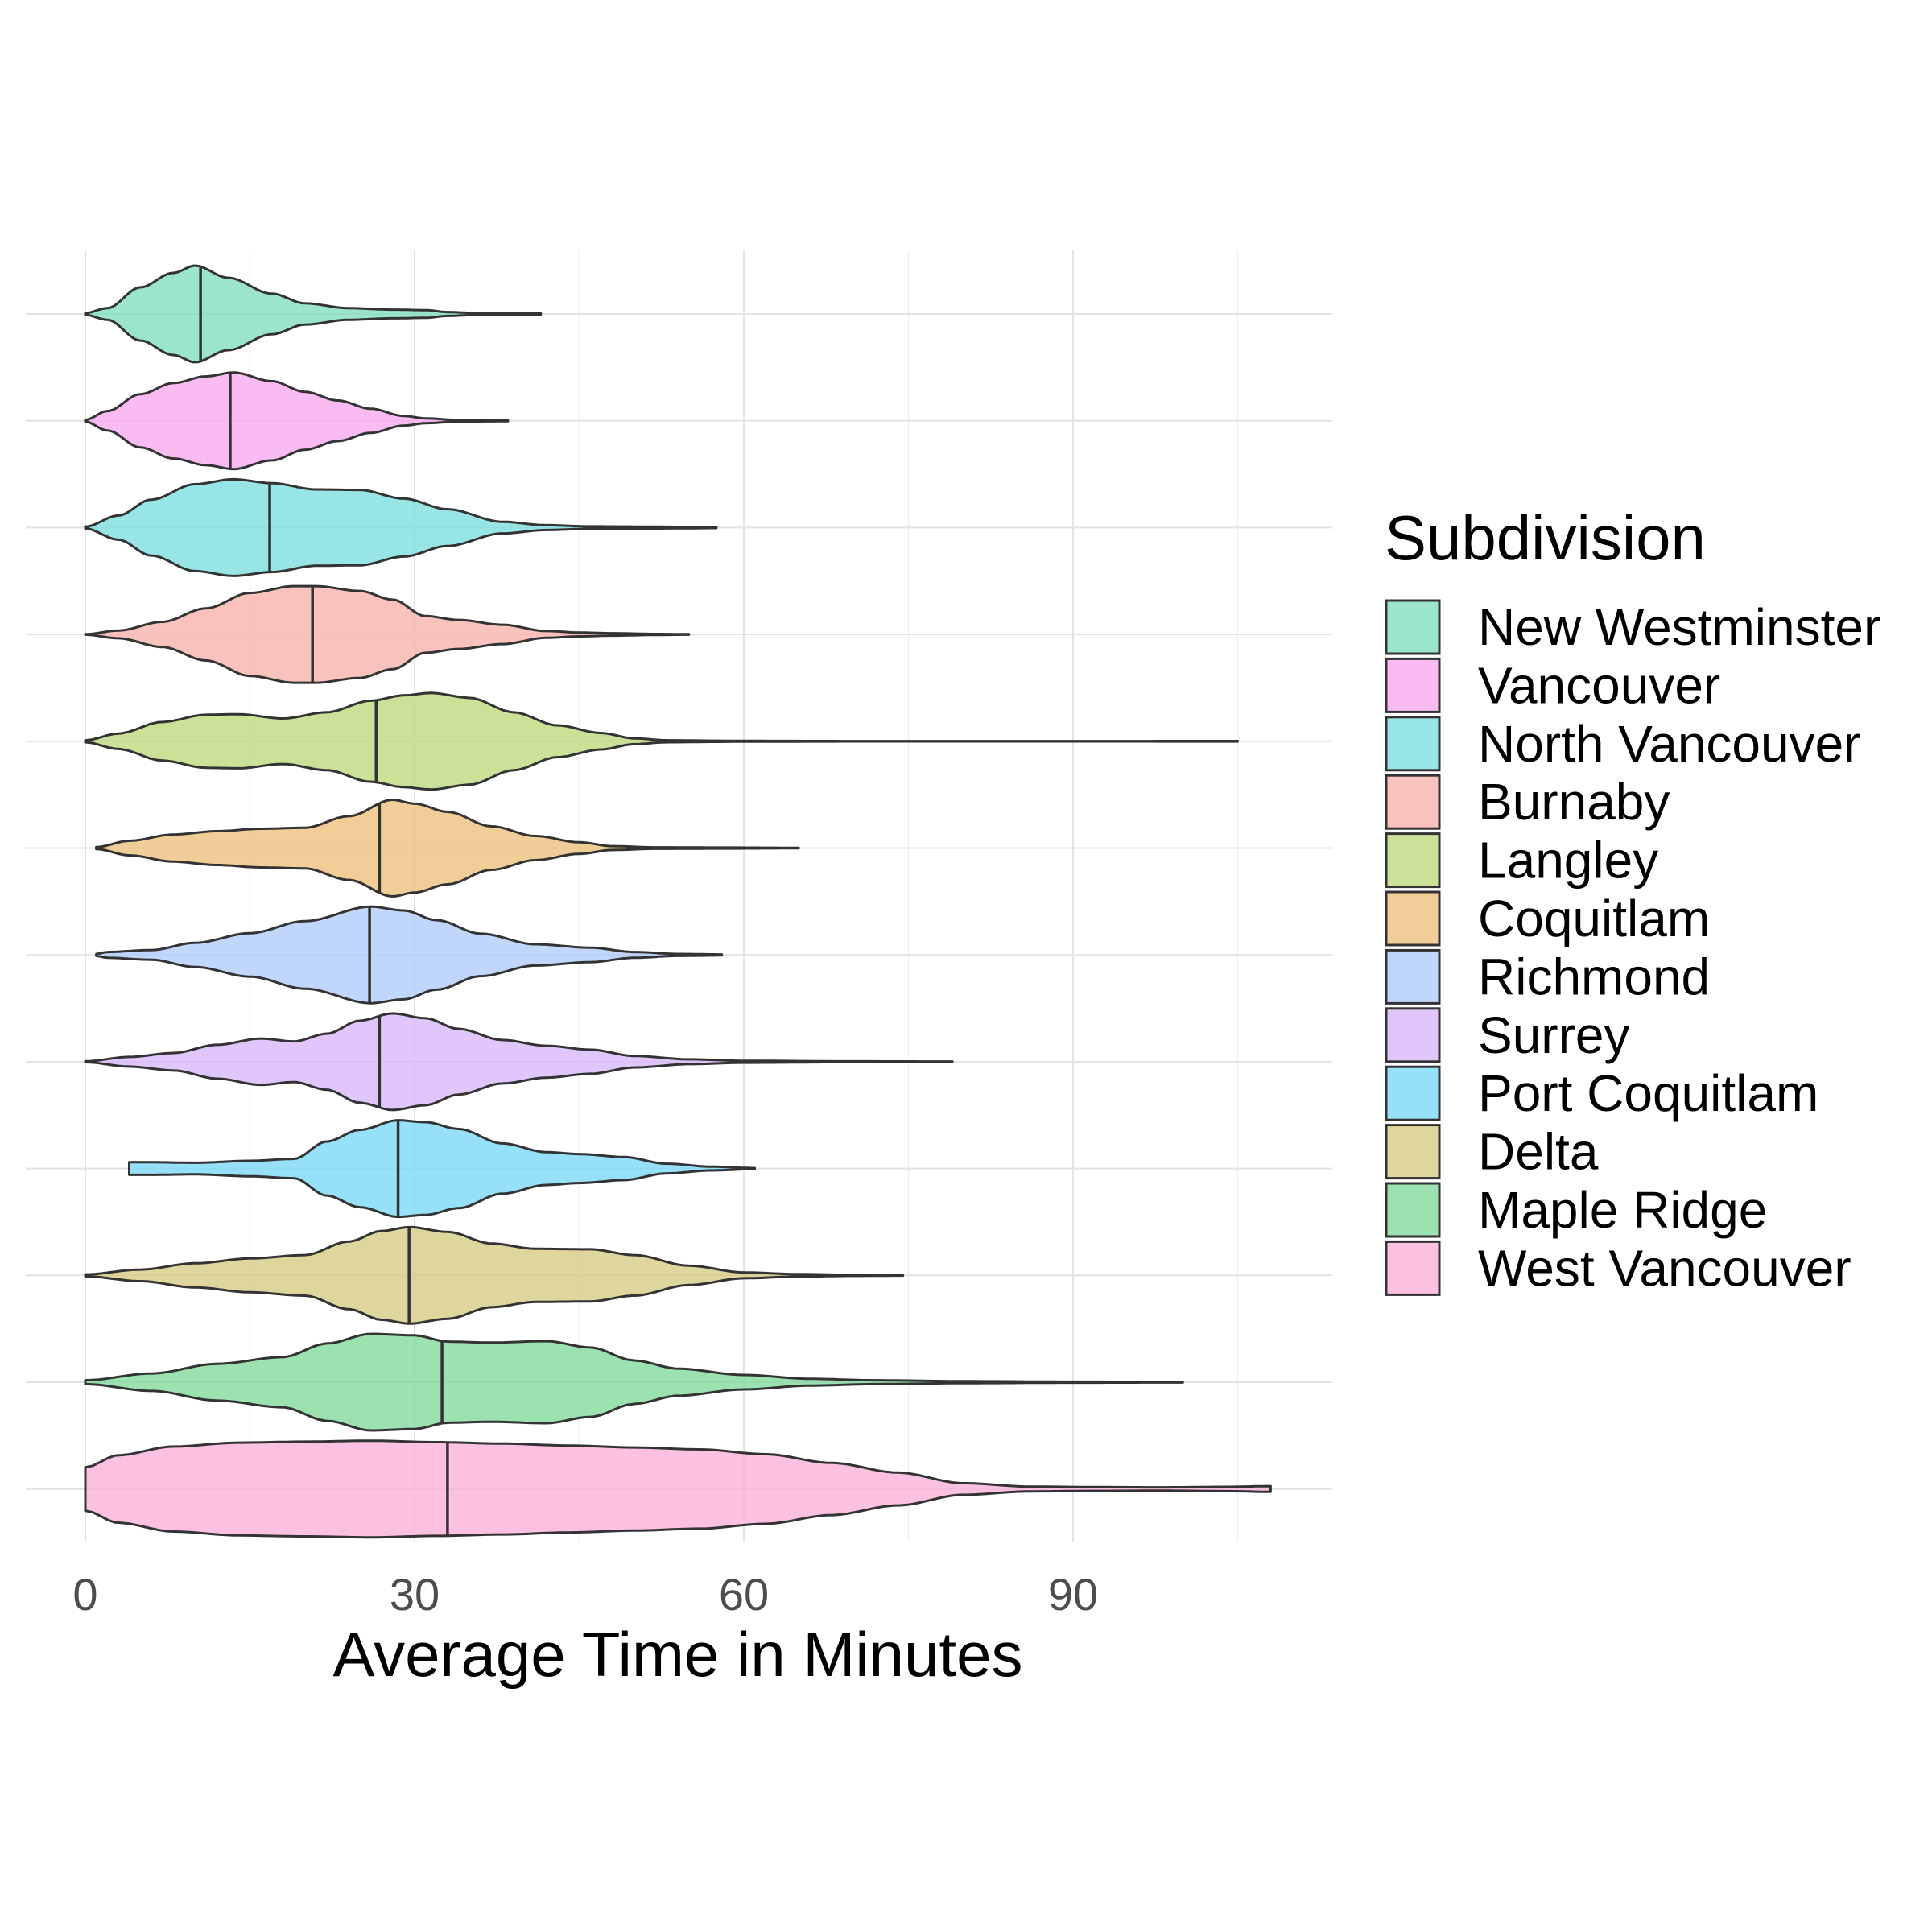  I want to click on violin-vancouver, so click(297, 421).